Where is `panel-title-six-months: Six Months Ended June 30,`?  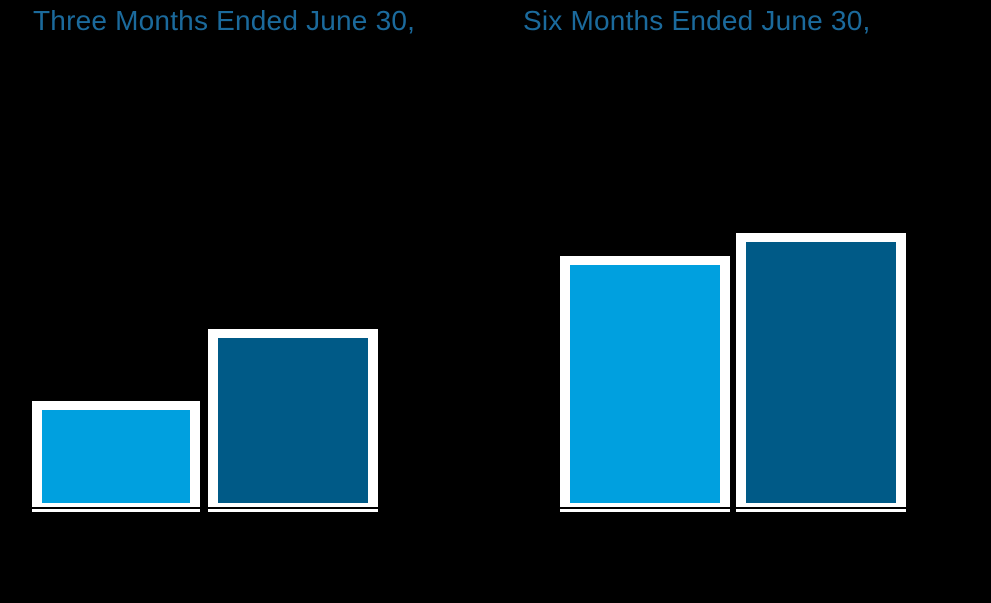 panel-title-six-months: Six Months Ended June 30, is located at coordinates (697, 20).